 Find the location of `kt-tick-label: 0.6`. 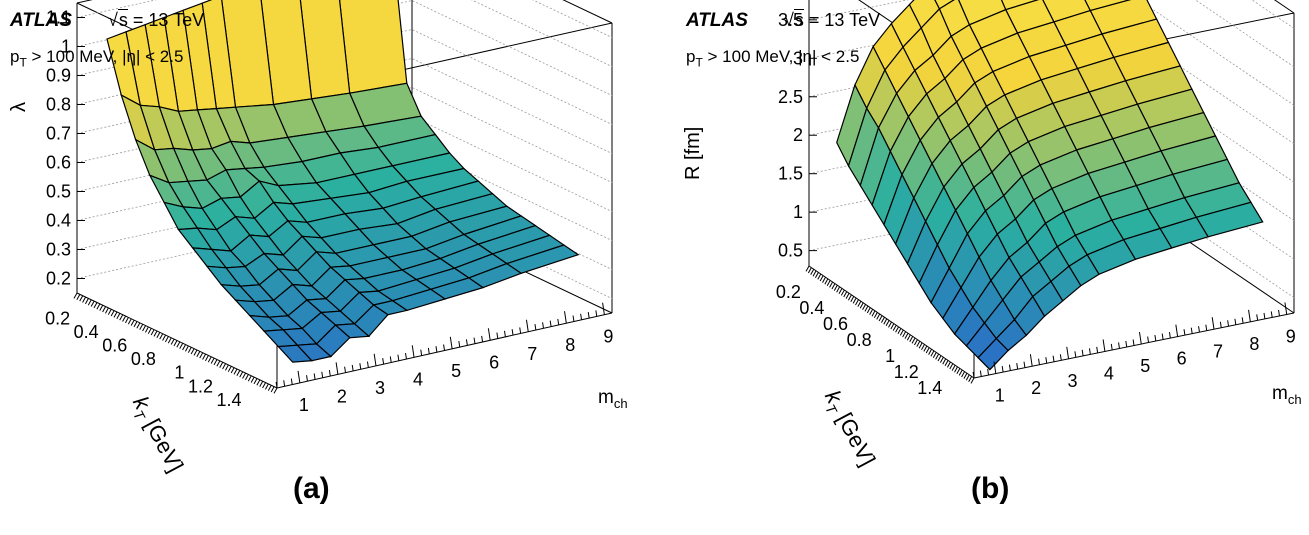

kt-tick-label: 0.6 is located at coordinates (114, 346).